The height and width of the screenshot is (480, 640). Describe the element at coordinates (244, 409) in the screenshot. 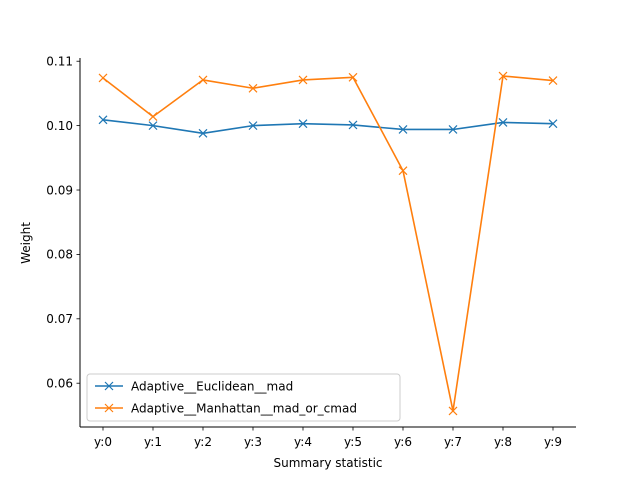

I see `legend-label: Adaptive__Manhattan__mad_or_cmad` at that location.